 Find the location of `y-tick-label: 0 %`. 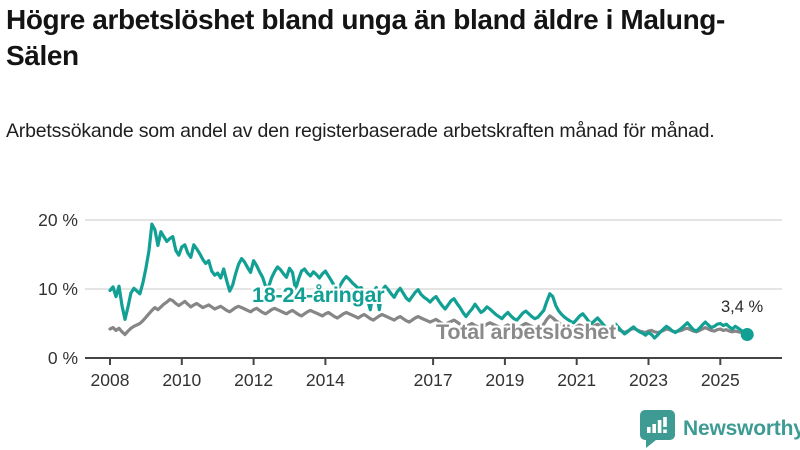

y-tick-label: 0 % is located at coordinates (63, 358).